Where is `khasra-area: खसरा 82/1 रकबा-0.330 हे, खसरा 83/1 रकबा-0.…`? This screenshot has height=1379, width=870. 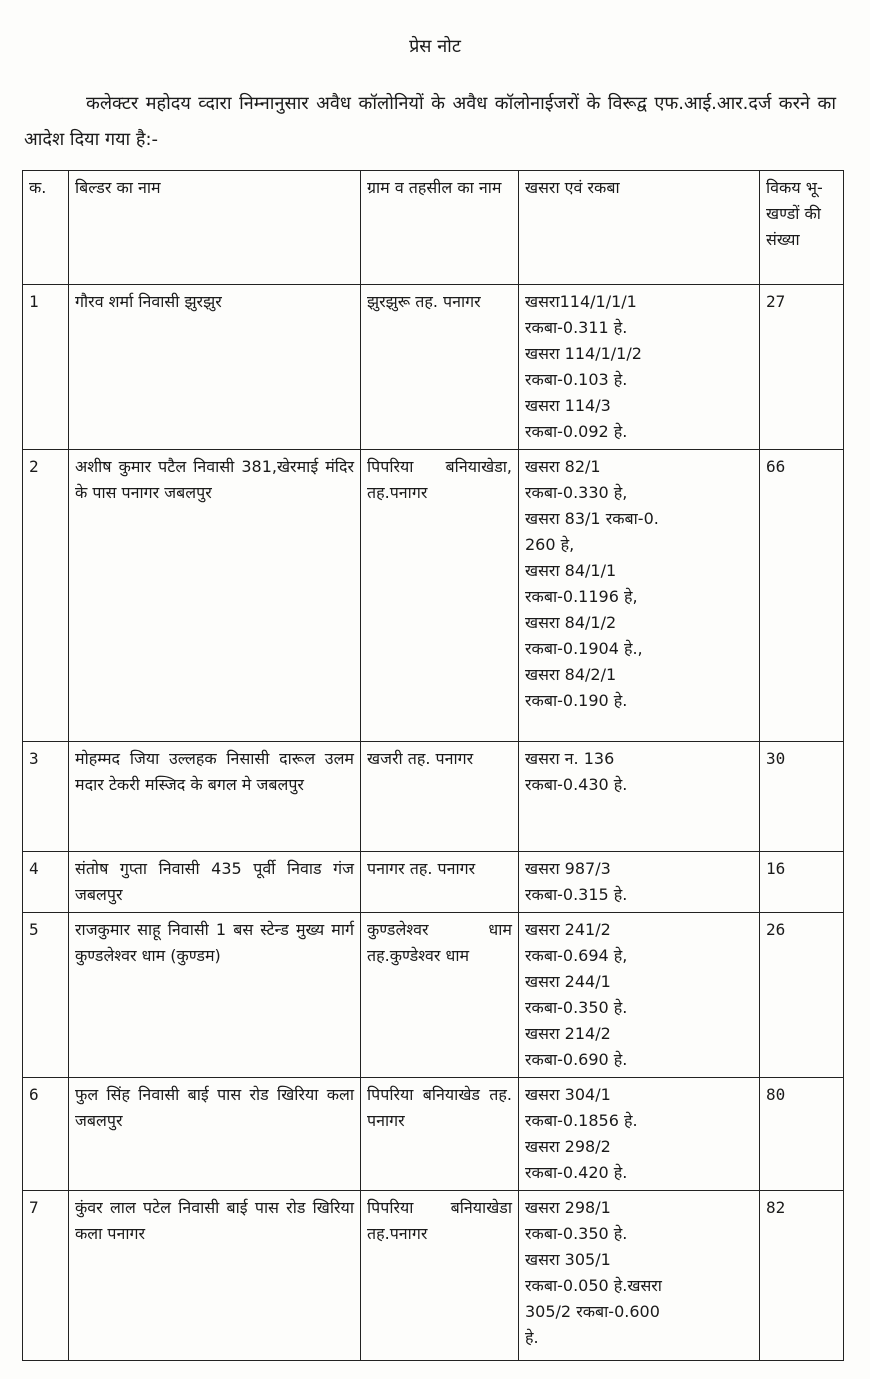
khasra-area: खसरा 82/1 रकबा-0.330 हे, खसरा 83/1 रकबा-0.… is located at coordinates (639, 595).